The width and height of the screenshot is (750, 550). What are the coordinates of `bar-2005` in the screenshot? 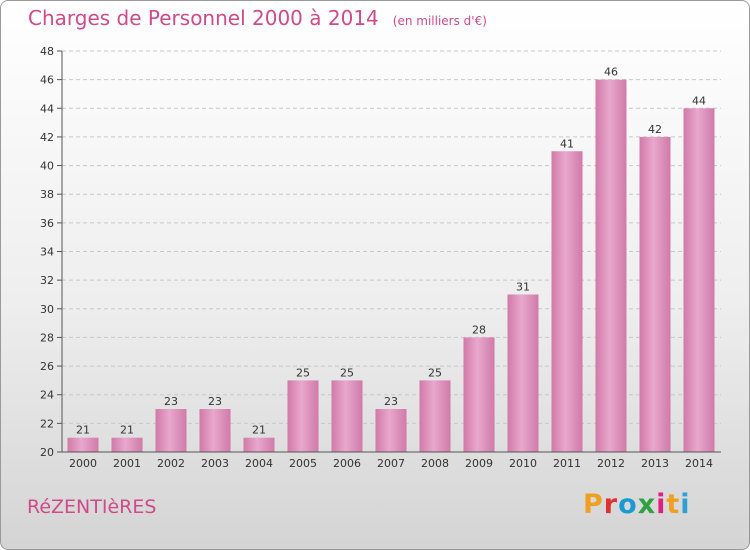 It's located at (303, 416).